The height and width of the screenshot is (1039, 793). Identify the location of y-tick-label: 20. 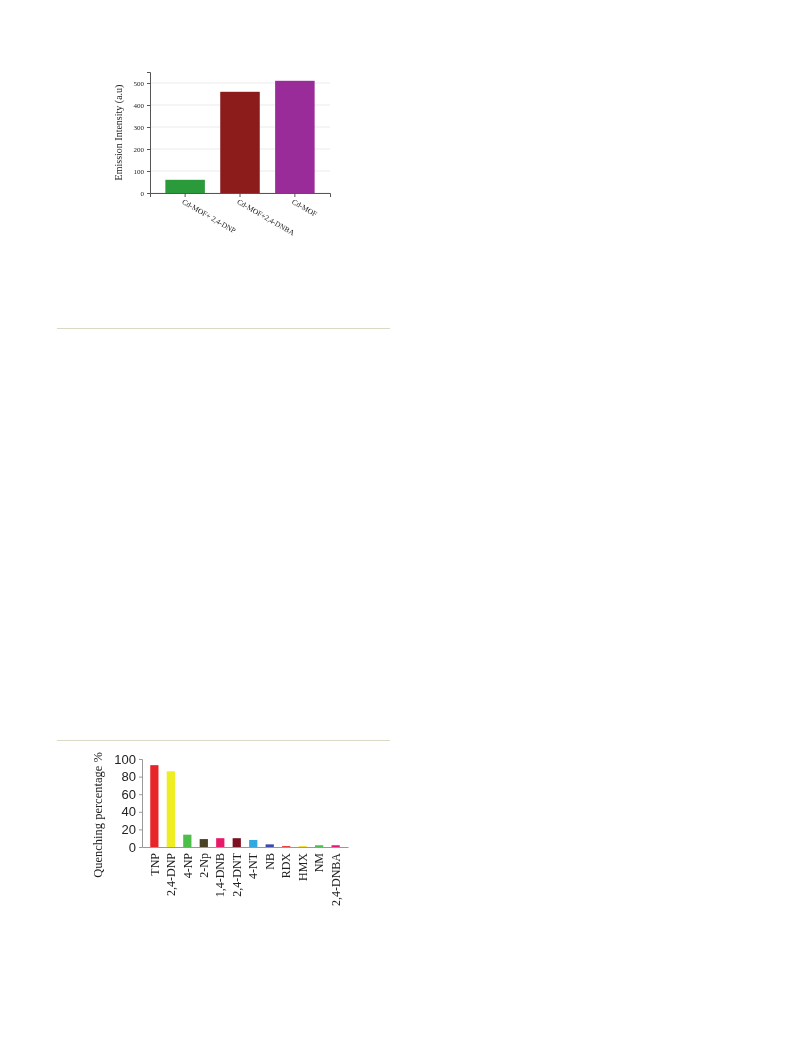
(128, 830).